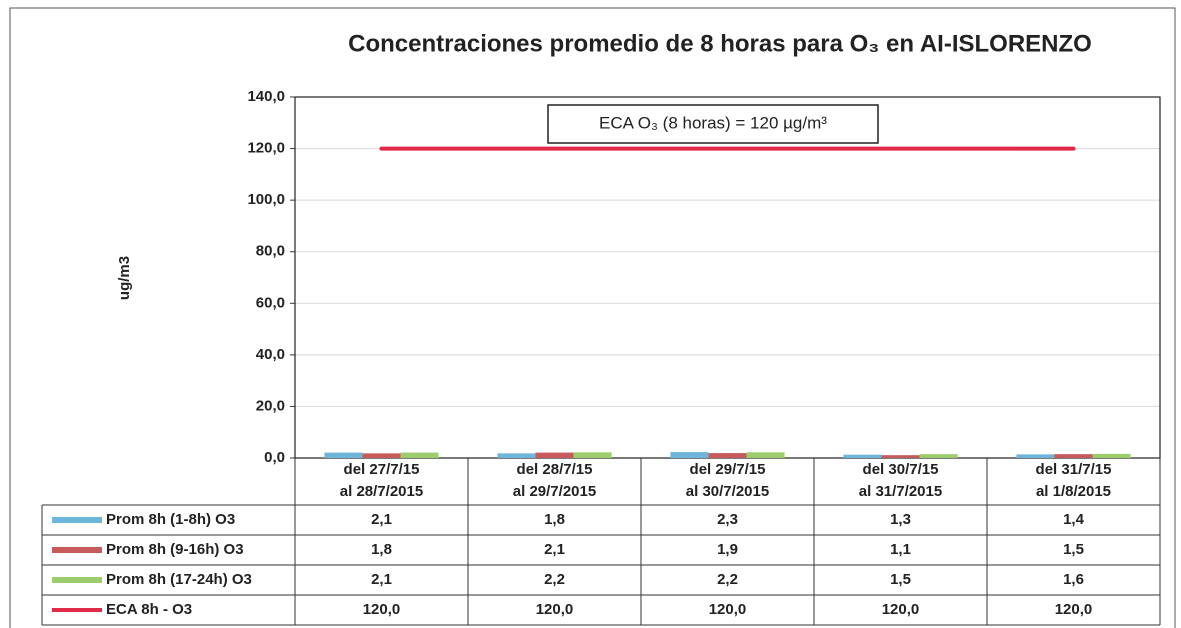 The width and height of the screenshot is (1181, 628). What do you see at coordinates (1073, 491) in the screenshot?
I see `x-tick-label: al 1/8/2015` at bounding box center [1073, 491].